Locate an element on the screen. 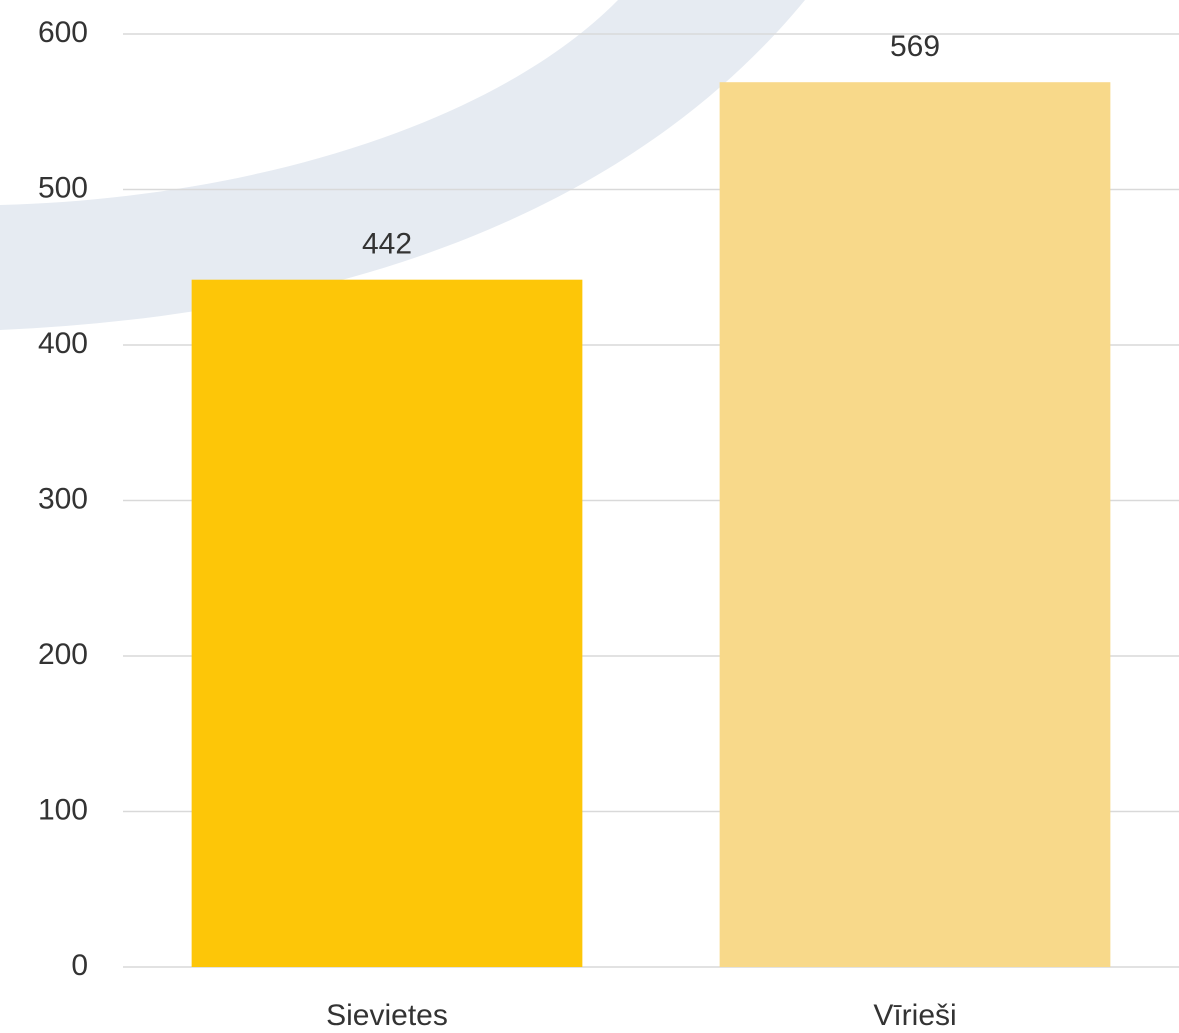  x-tick-label: Sievietes is located at coordinates (387, 1015).